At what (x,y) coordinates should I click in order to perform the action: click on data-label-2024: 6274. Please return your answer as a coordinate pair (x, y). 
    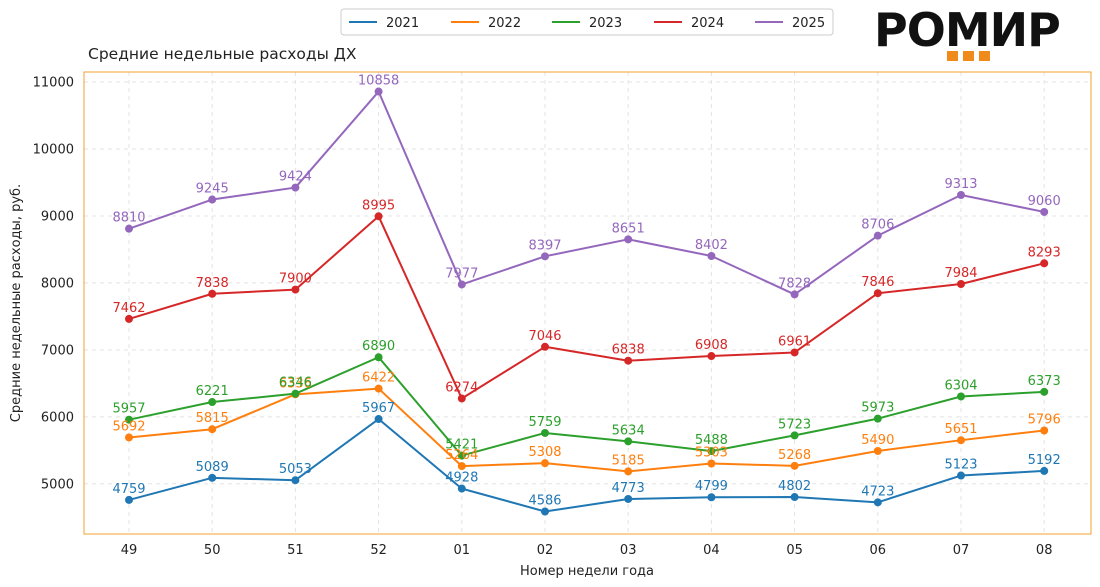
    Looking at the image, I should click on (461, 387).